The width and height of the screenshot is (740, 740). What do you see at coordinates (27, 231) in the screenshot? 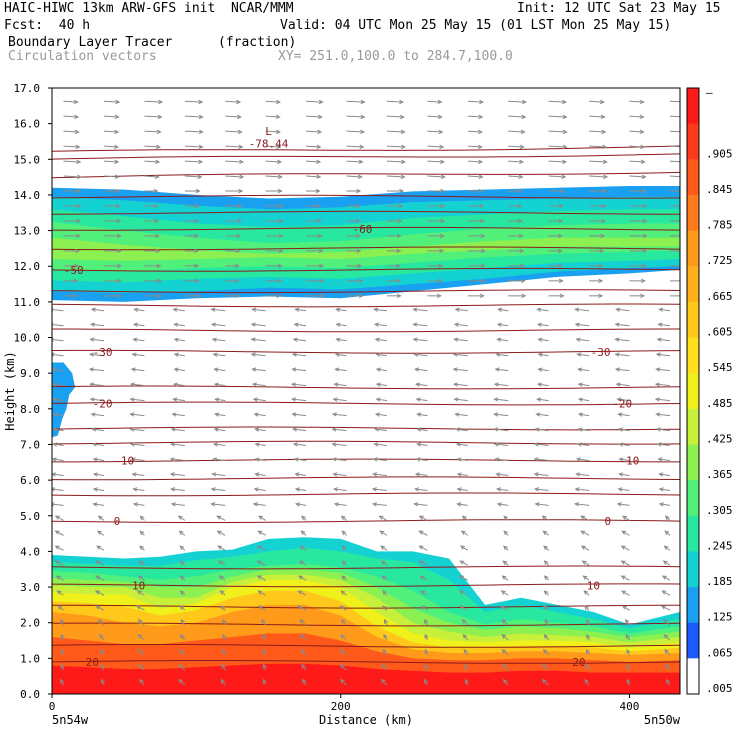
I see `y-tick-label-13: 13.0` at bounding box center [27, 231].